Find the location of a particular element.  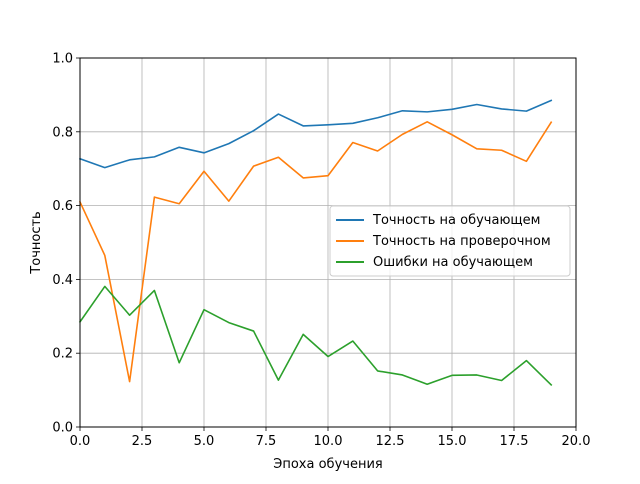

y-tick-label: 0.8 is located at coordinates (62, 132).